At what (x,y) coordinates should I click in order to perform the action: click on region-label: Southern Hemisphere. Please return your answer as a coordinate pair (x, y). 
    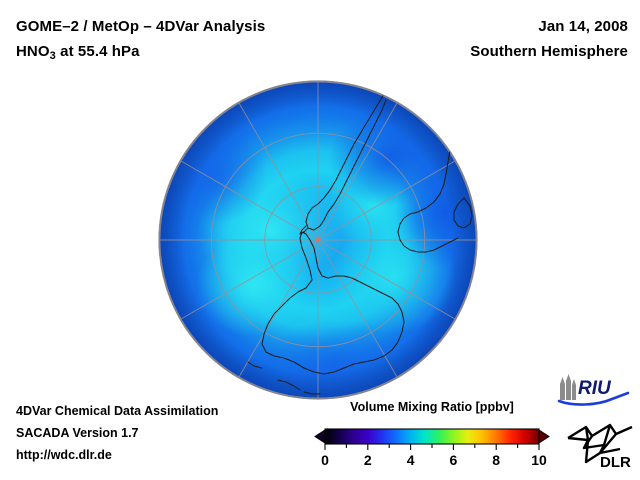
    Looking at the image, I should click on (549, 51).